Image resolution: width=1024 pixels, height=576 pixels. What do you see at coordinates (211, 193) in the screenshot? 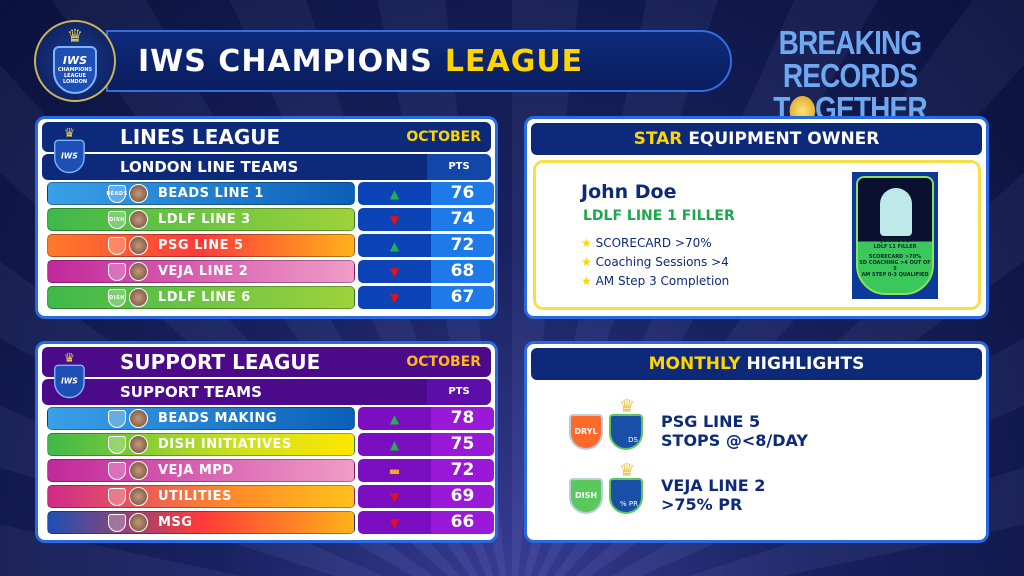
I see `team-name: BEADS LINE 1` at bounding box center [211, 193].